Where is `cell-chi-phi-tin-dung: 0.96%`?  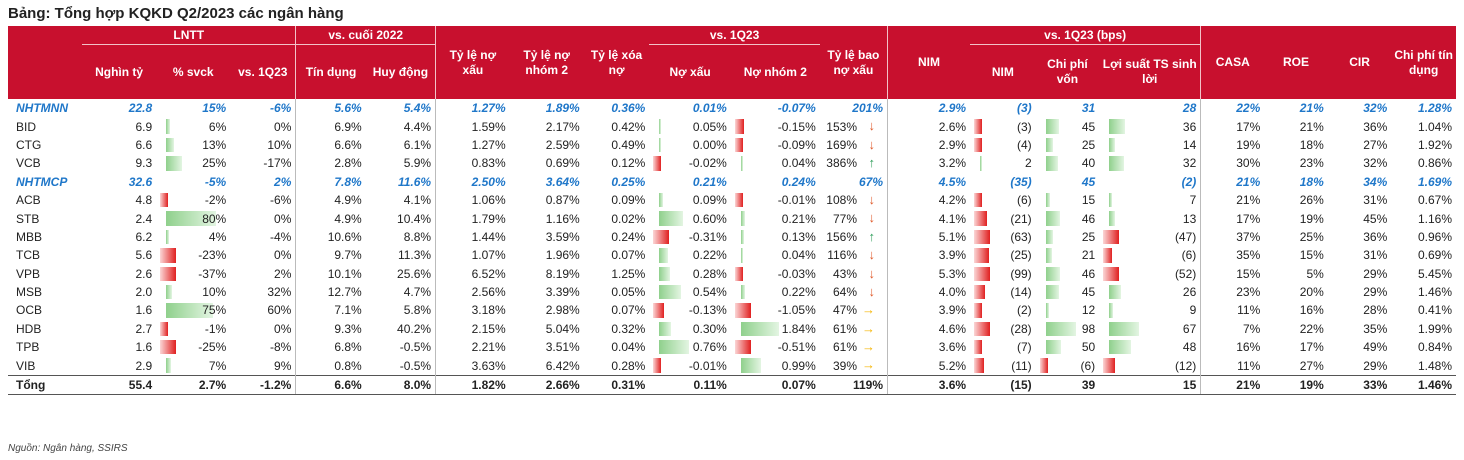 cell-chi-phi-tin-dung: 0.96% is located at coordinates (1434, 236).